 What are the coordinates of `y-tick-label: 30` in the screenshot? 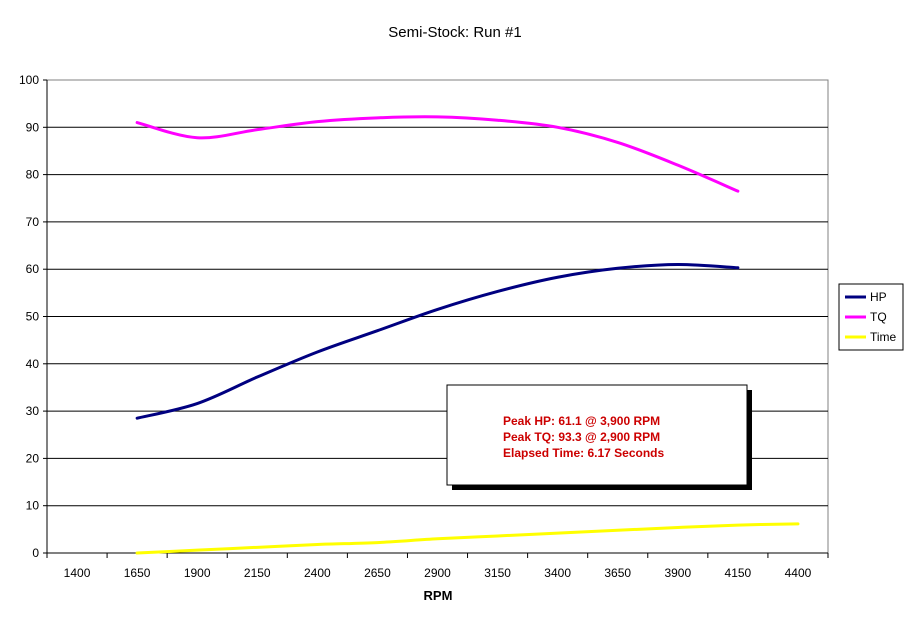 It's located at (33, 411).